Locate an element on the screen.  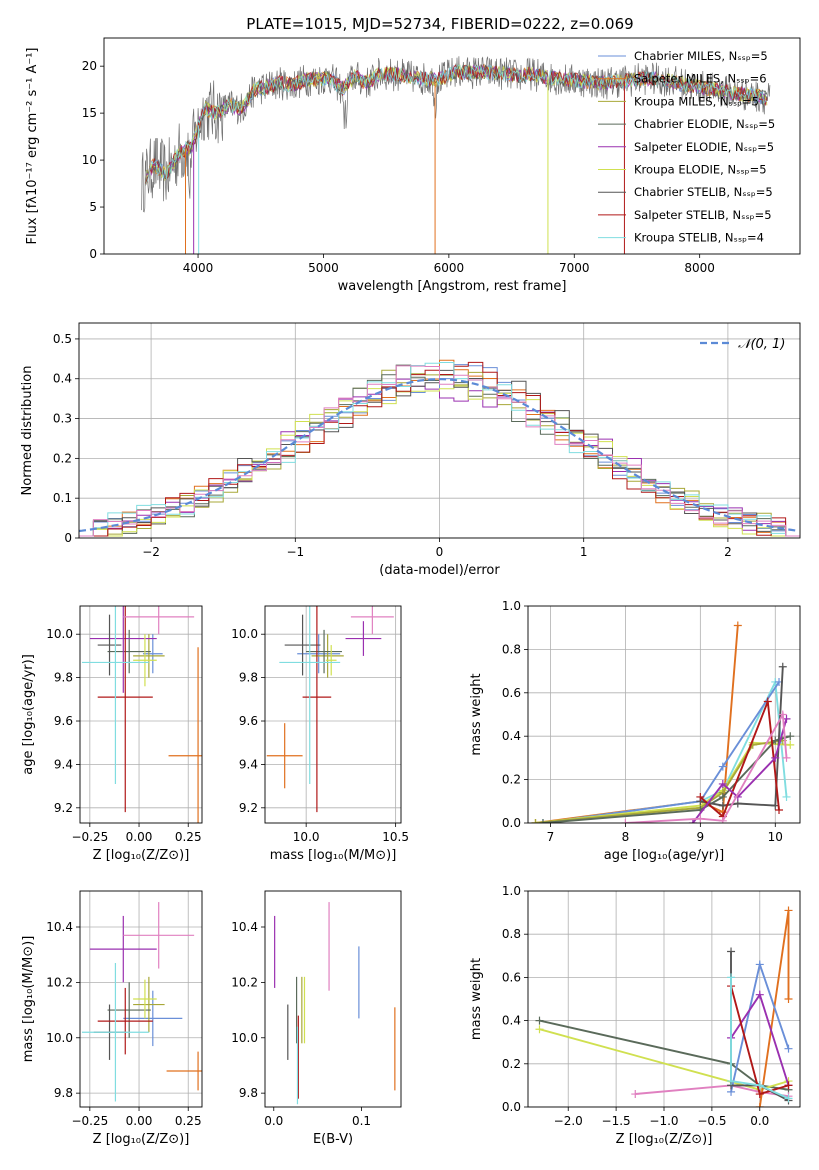
y-axis-label: mass [log₁₀(M/M⊙)] is located at coordinates (28, 999).